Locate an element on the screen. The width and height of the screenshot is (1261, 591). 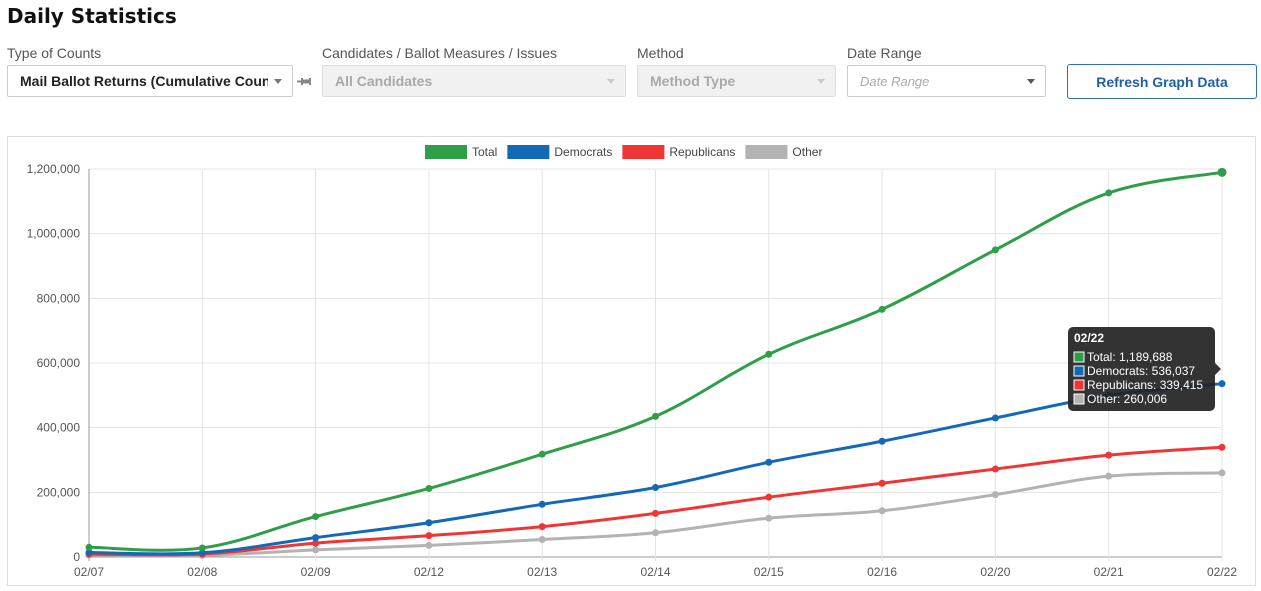
y-tick-label: 800,000 is located at coordinates (59, 298).